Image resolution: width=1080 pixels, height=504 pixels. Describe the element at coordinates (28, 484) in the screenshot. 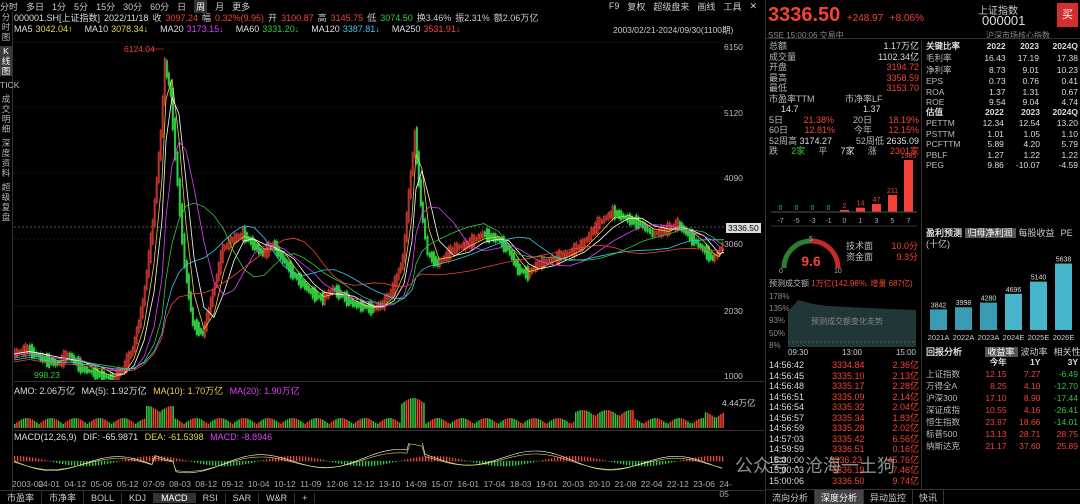

I see `x-tick: 2003-02` at that location.